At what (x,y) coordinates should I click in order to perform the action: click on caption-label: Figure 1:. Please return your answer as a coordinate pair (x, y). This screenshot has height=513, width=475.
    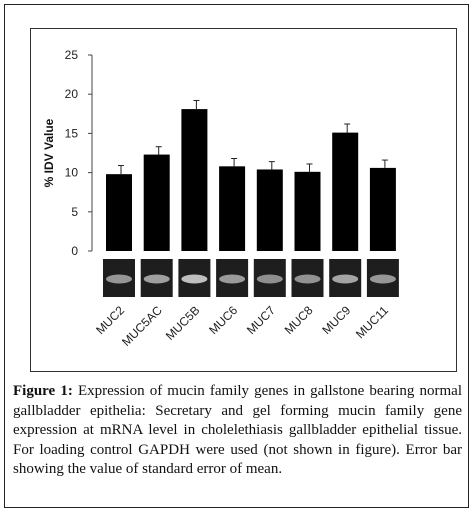
    Looking at the image, I should click on (43, 391).